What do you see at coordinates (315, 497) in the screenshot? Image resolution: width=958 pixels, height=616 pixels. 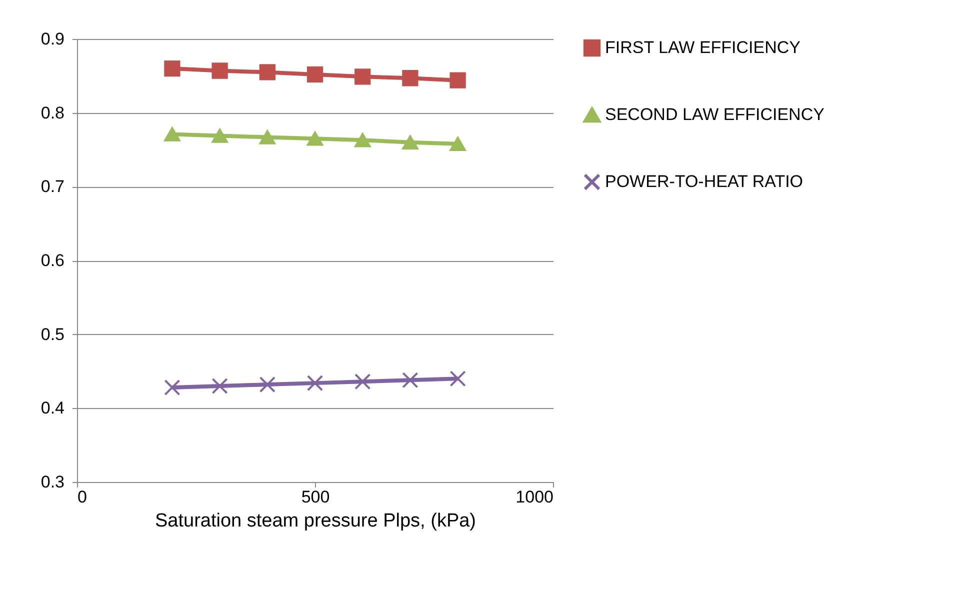 I see `x-tick-label: 500` at bounding box center [315, 497].